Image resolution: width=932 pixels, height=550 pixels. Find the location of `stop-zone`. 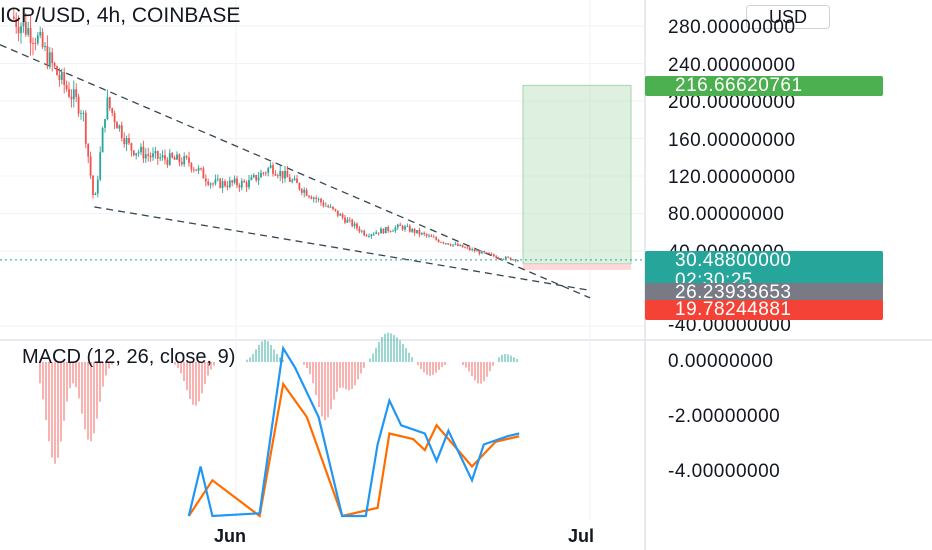

stop-zone is located at coordinates (577, 266).